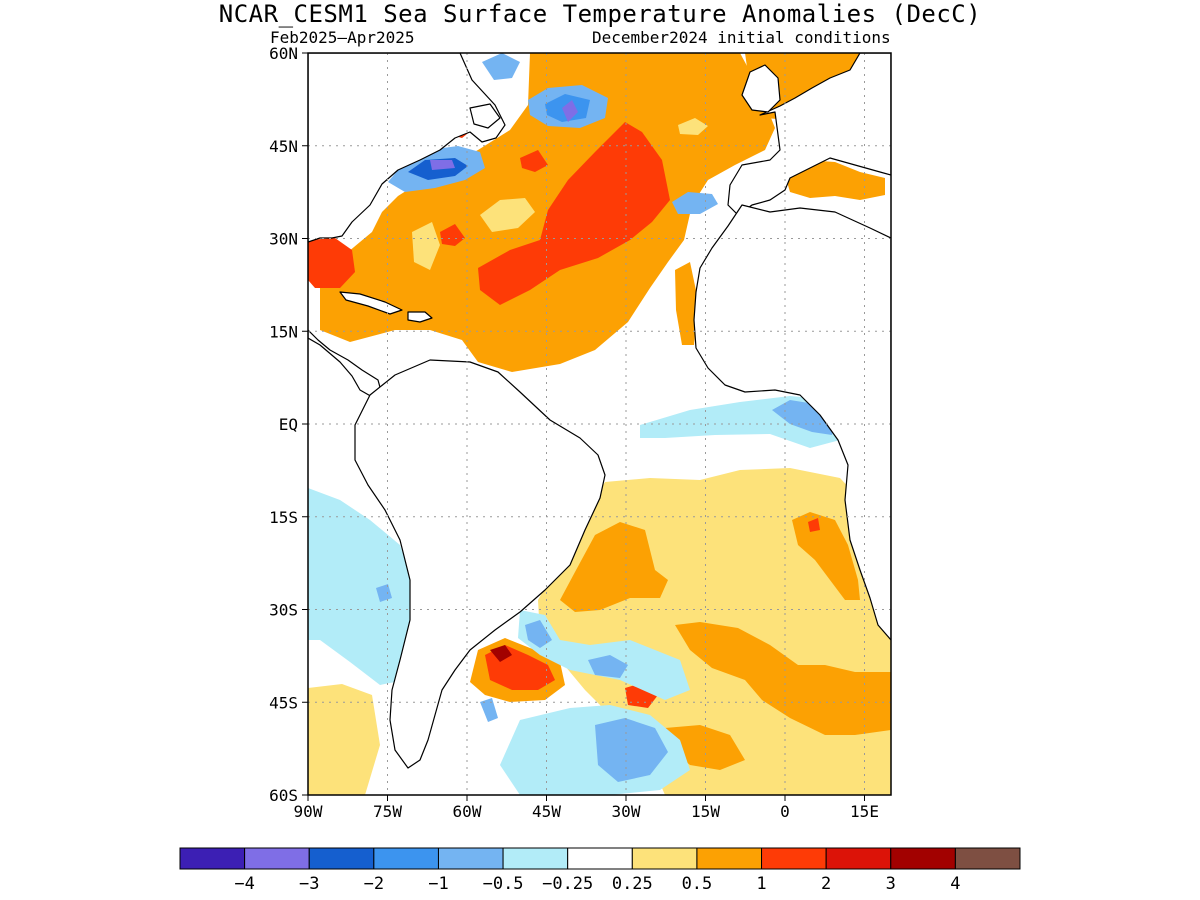 This screenshot has width=1200, height=900. What do you see at coordinates (344, 739) in the screenshot?
I see `warm-patch-southeast-pacific` at bounding box center [344, 739].